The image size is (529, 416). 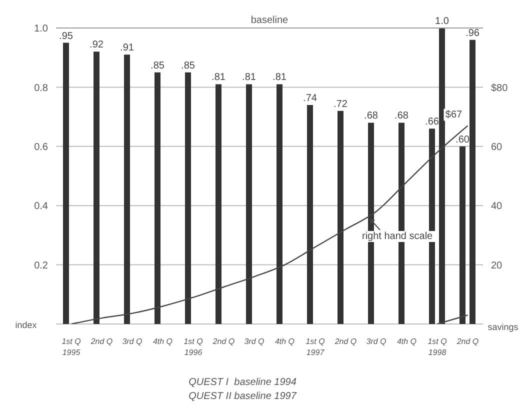 What do you see at coordinates (463, 140) in the screenshot?
I see `data-label: .60` at bounding box center [463, 140].